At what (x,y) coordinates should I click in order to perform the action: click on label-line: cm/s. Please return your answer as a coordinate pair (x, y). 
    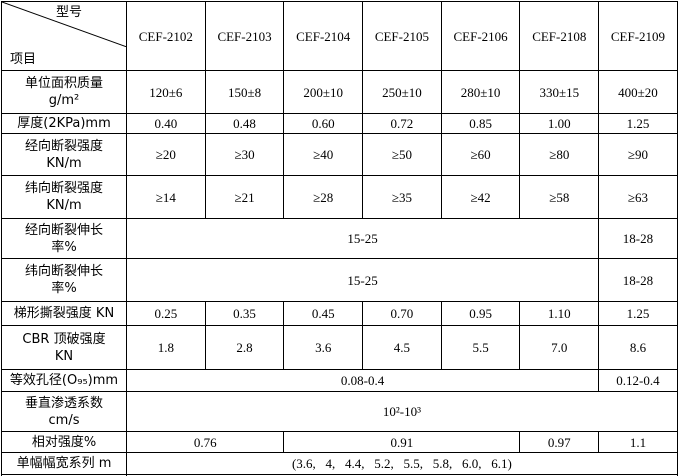
    Looking at the image, I should click on (64, 420).